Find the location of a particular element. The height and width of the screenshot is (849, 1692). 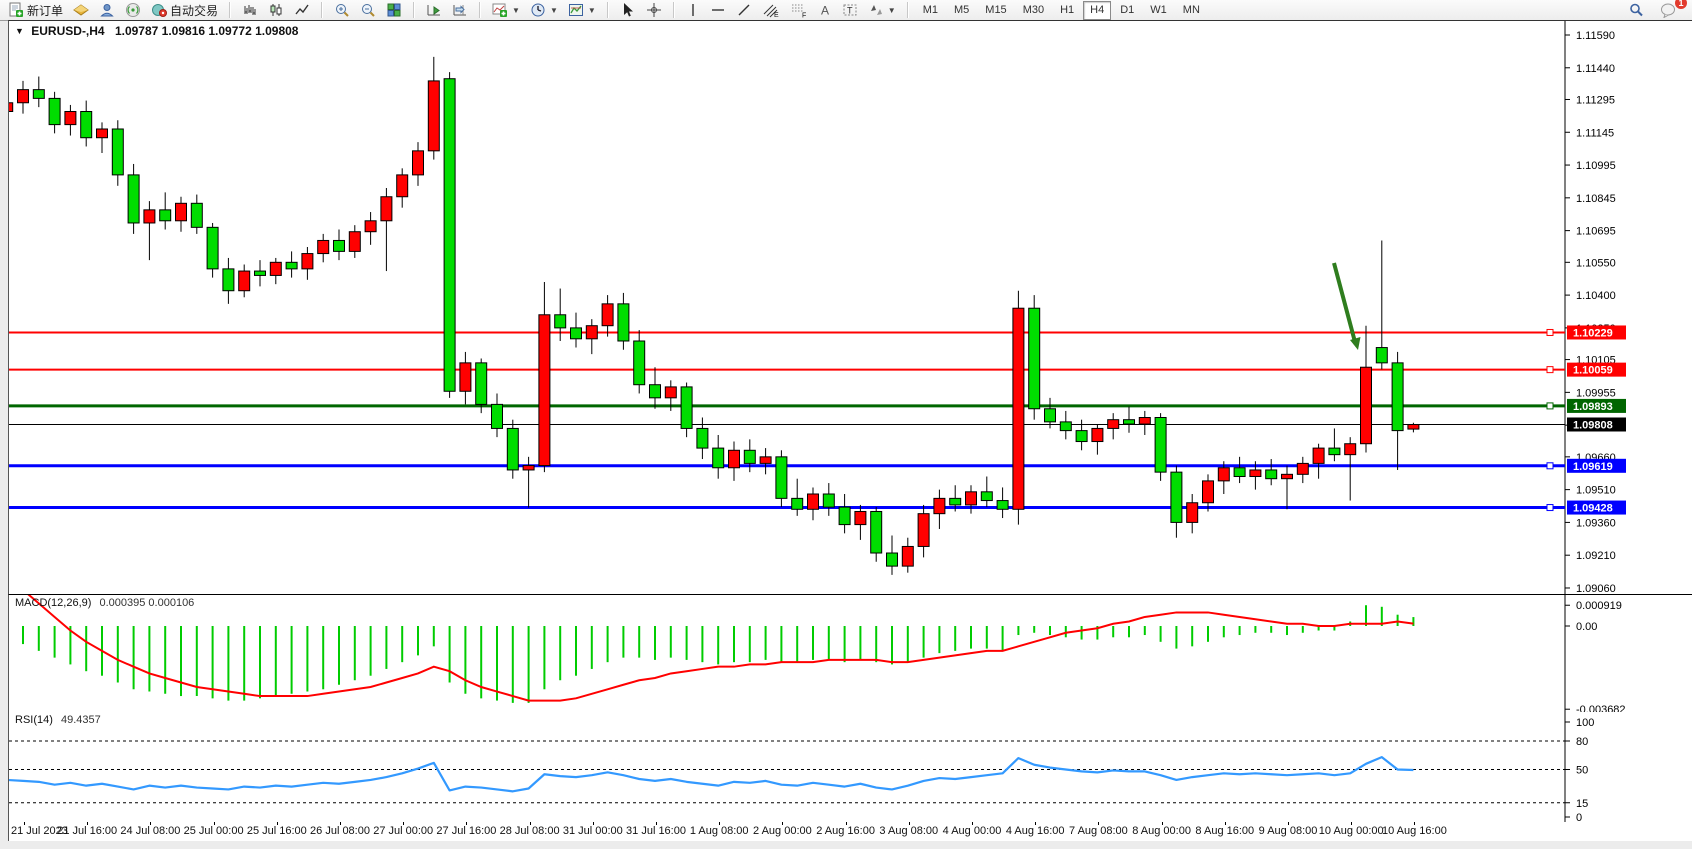

horizontal-line-object: 1.09428 is located at coordinates (817, 507).